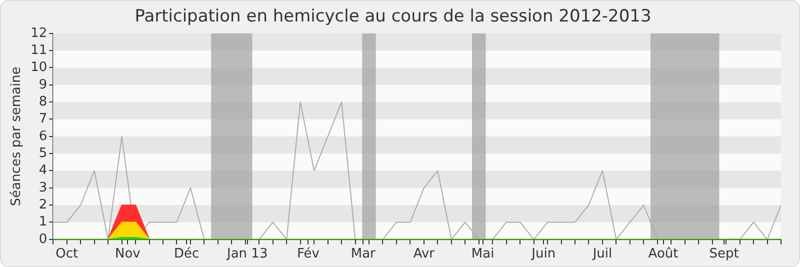 The width and height of the screenshot is (800, 267). Describe the element at coordinates (43, 239) in the screenshot. I see `y-tick-label: 0` at that location.